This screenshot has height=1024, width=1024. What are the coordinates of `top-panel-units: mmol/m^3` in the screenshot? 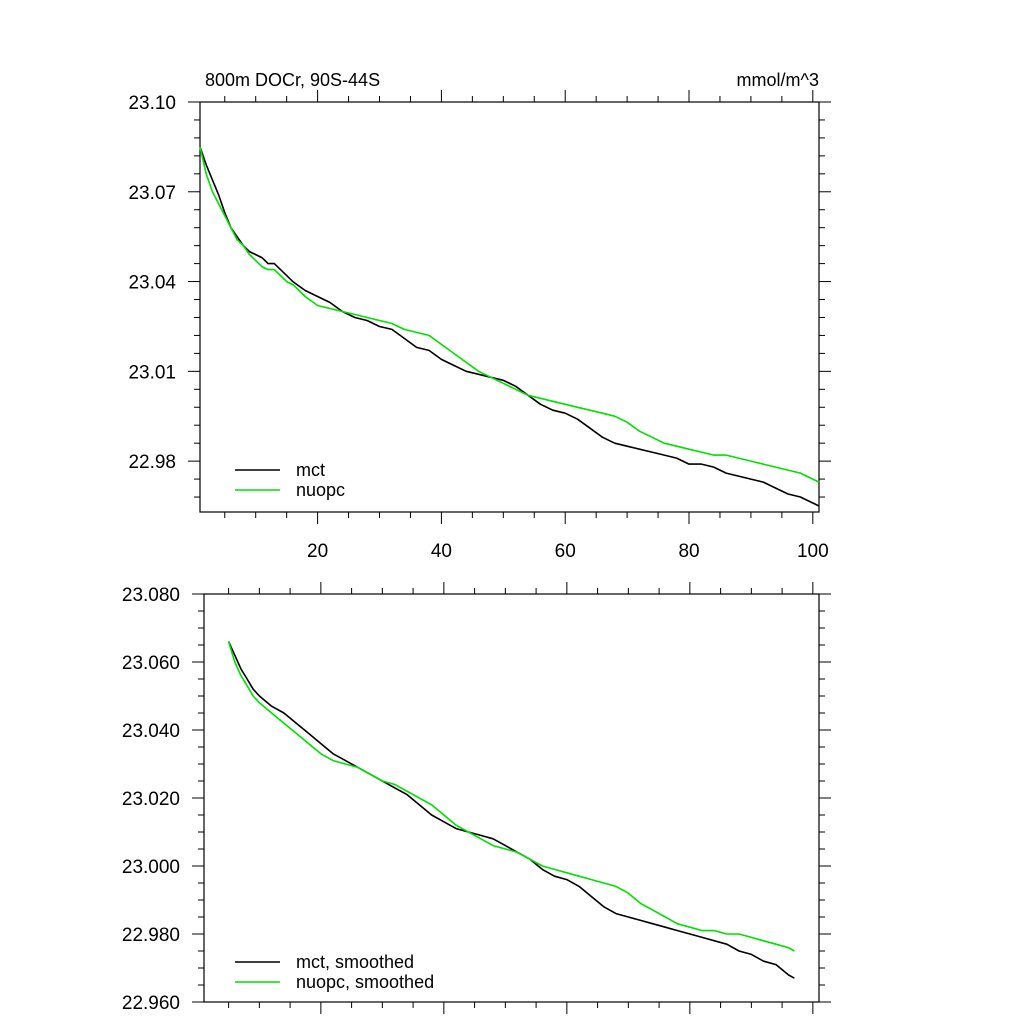 It's located at (778, 80).